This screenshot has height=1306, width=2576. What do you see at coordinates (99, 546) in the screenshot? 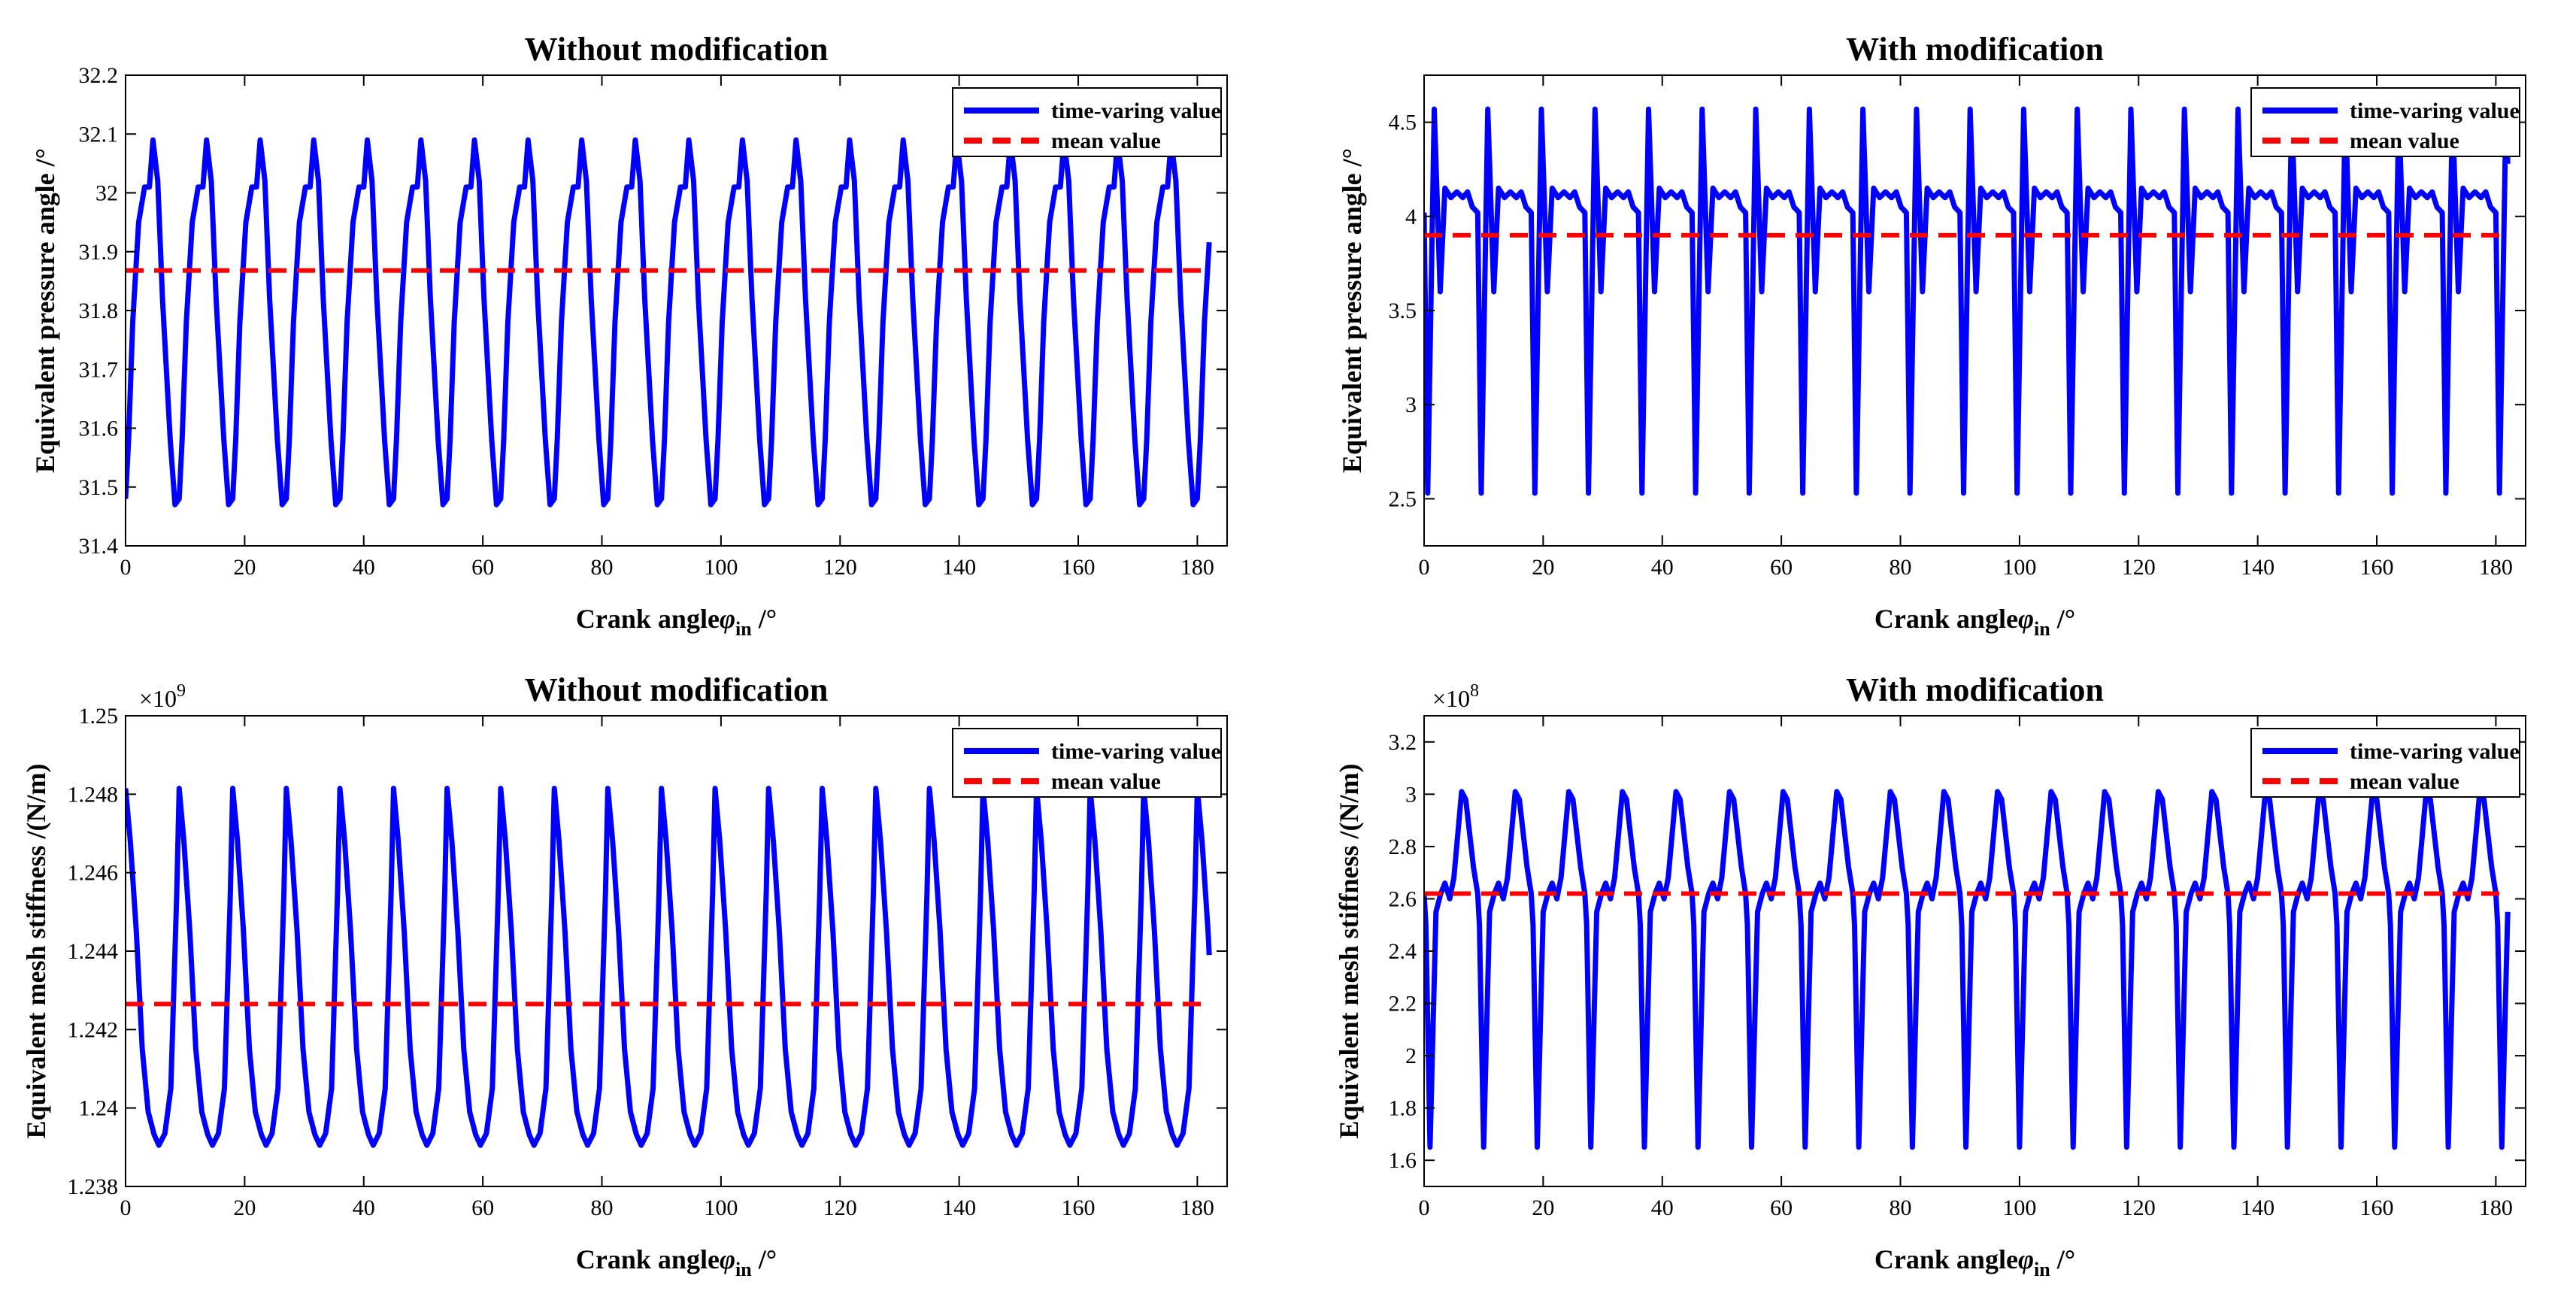
I see `y-tick-label: 31.4` at bounding box center [99, 546].